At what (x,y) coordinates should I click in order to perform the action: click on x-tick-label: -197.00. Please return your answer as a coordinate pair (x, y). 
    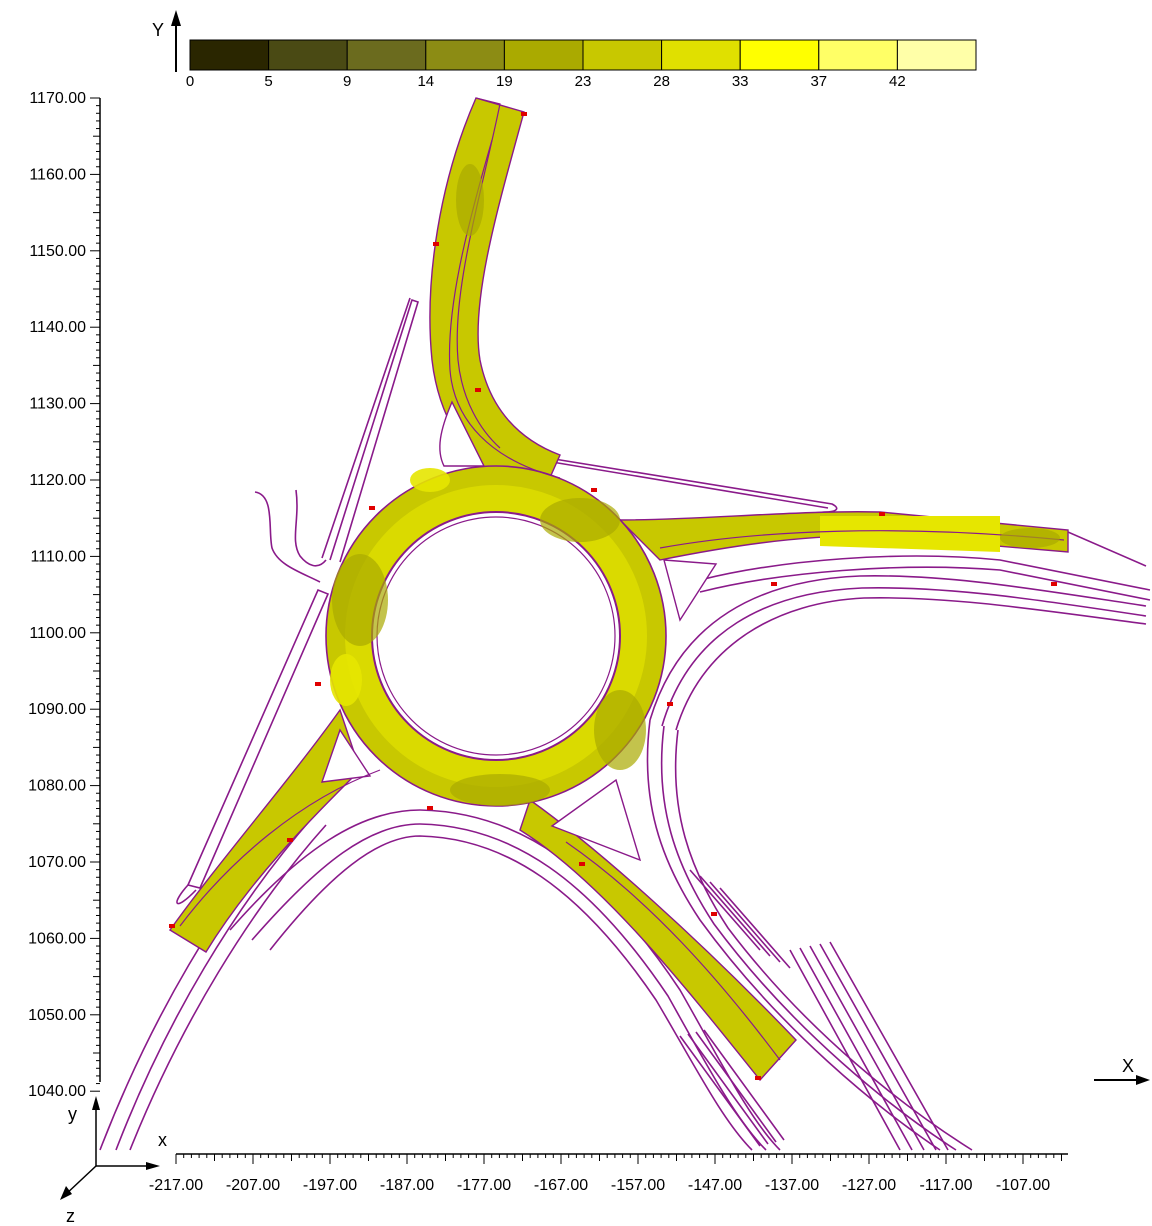
    Looking at the image, I should click on (330, 1185).